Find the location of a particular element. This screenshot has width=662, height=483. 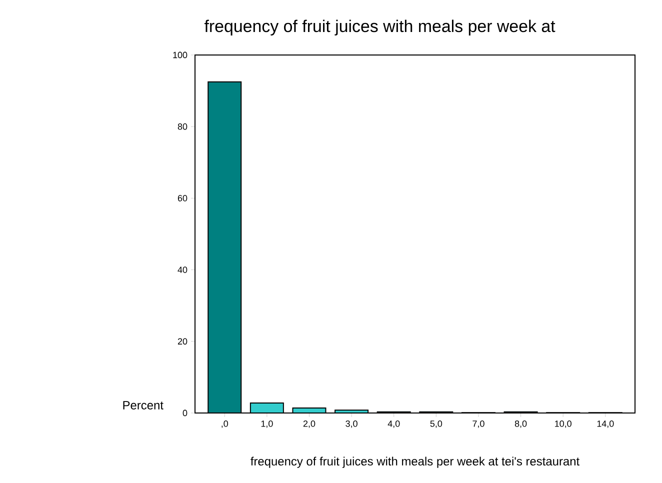

x-tick-label: 2,0 is located at coordinates (309, 424).